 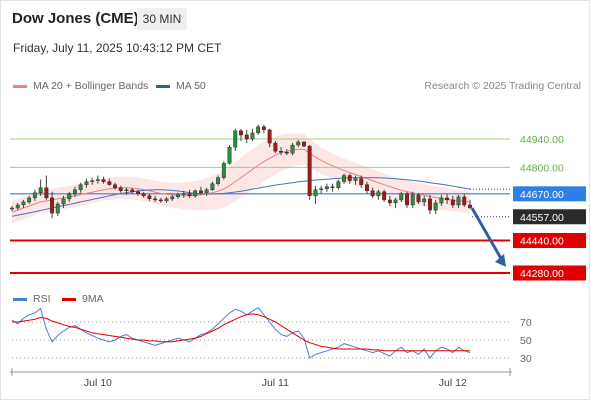 I want to click on x-tick-Jul-11: Jul 11, so click(x=275, y=383).